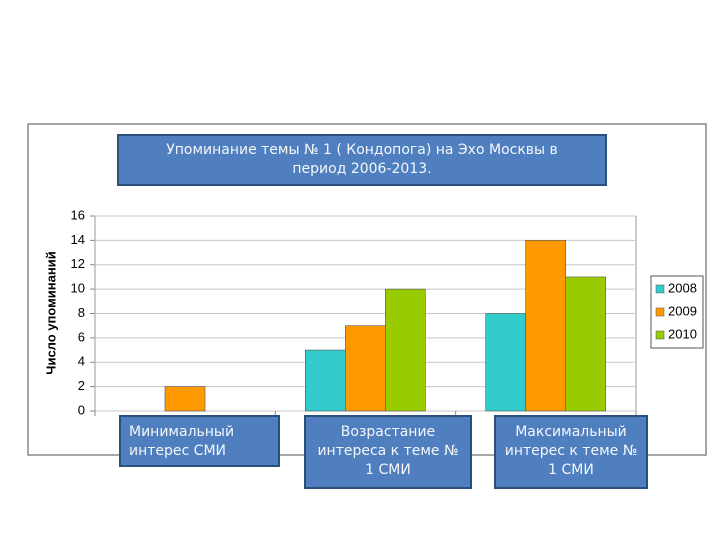  What do you see at coordinates (388, 452) in the screenshot?
I see `x-tick-label: Возрастание интереса к теме № 1 СМИ` at bounding box center [388, 452].